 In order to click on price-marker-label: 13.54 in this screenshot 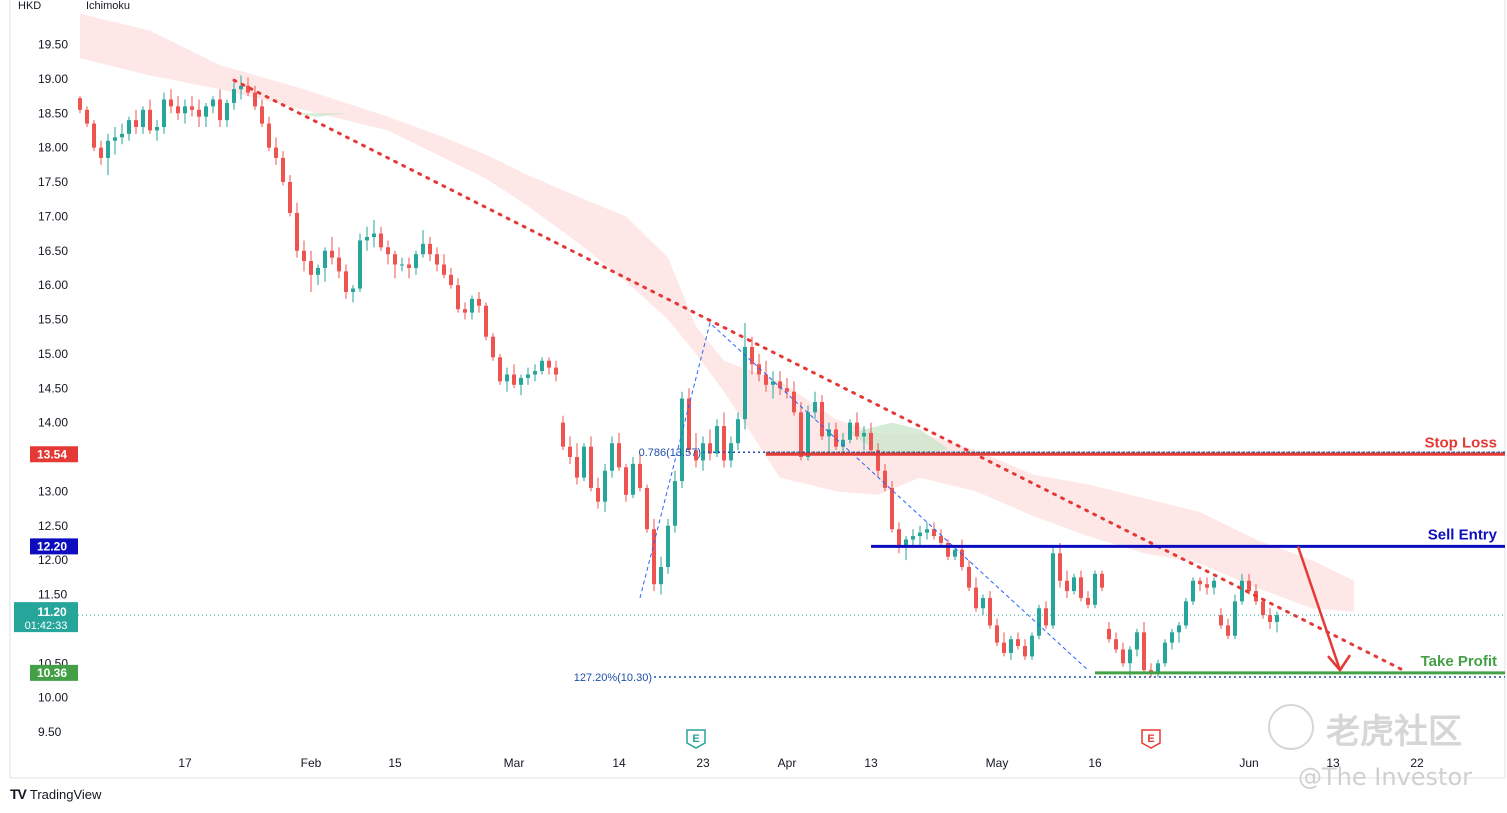, I will do `click(52, 454)`.